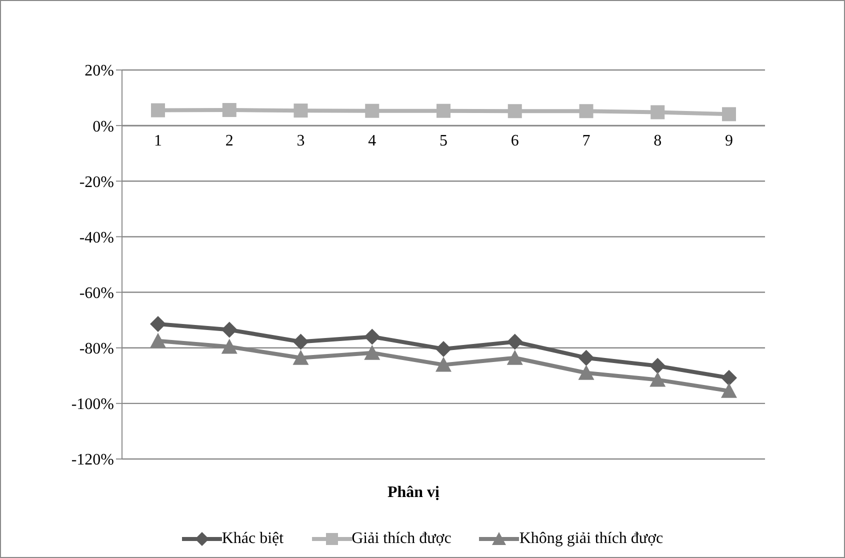 The width and height of the screenshot is (845, 558). Describe the element at coordinates (96, 349) in the screenshot. I see `y-tick-label: -80%` at that location.